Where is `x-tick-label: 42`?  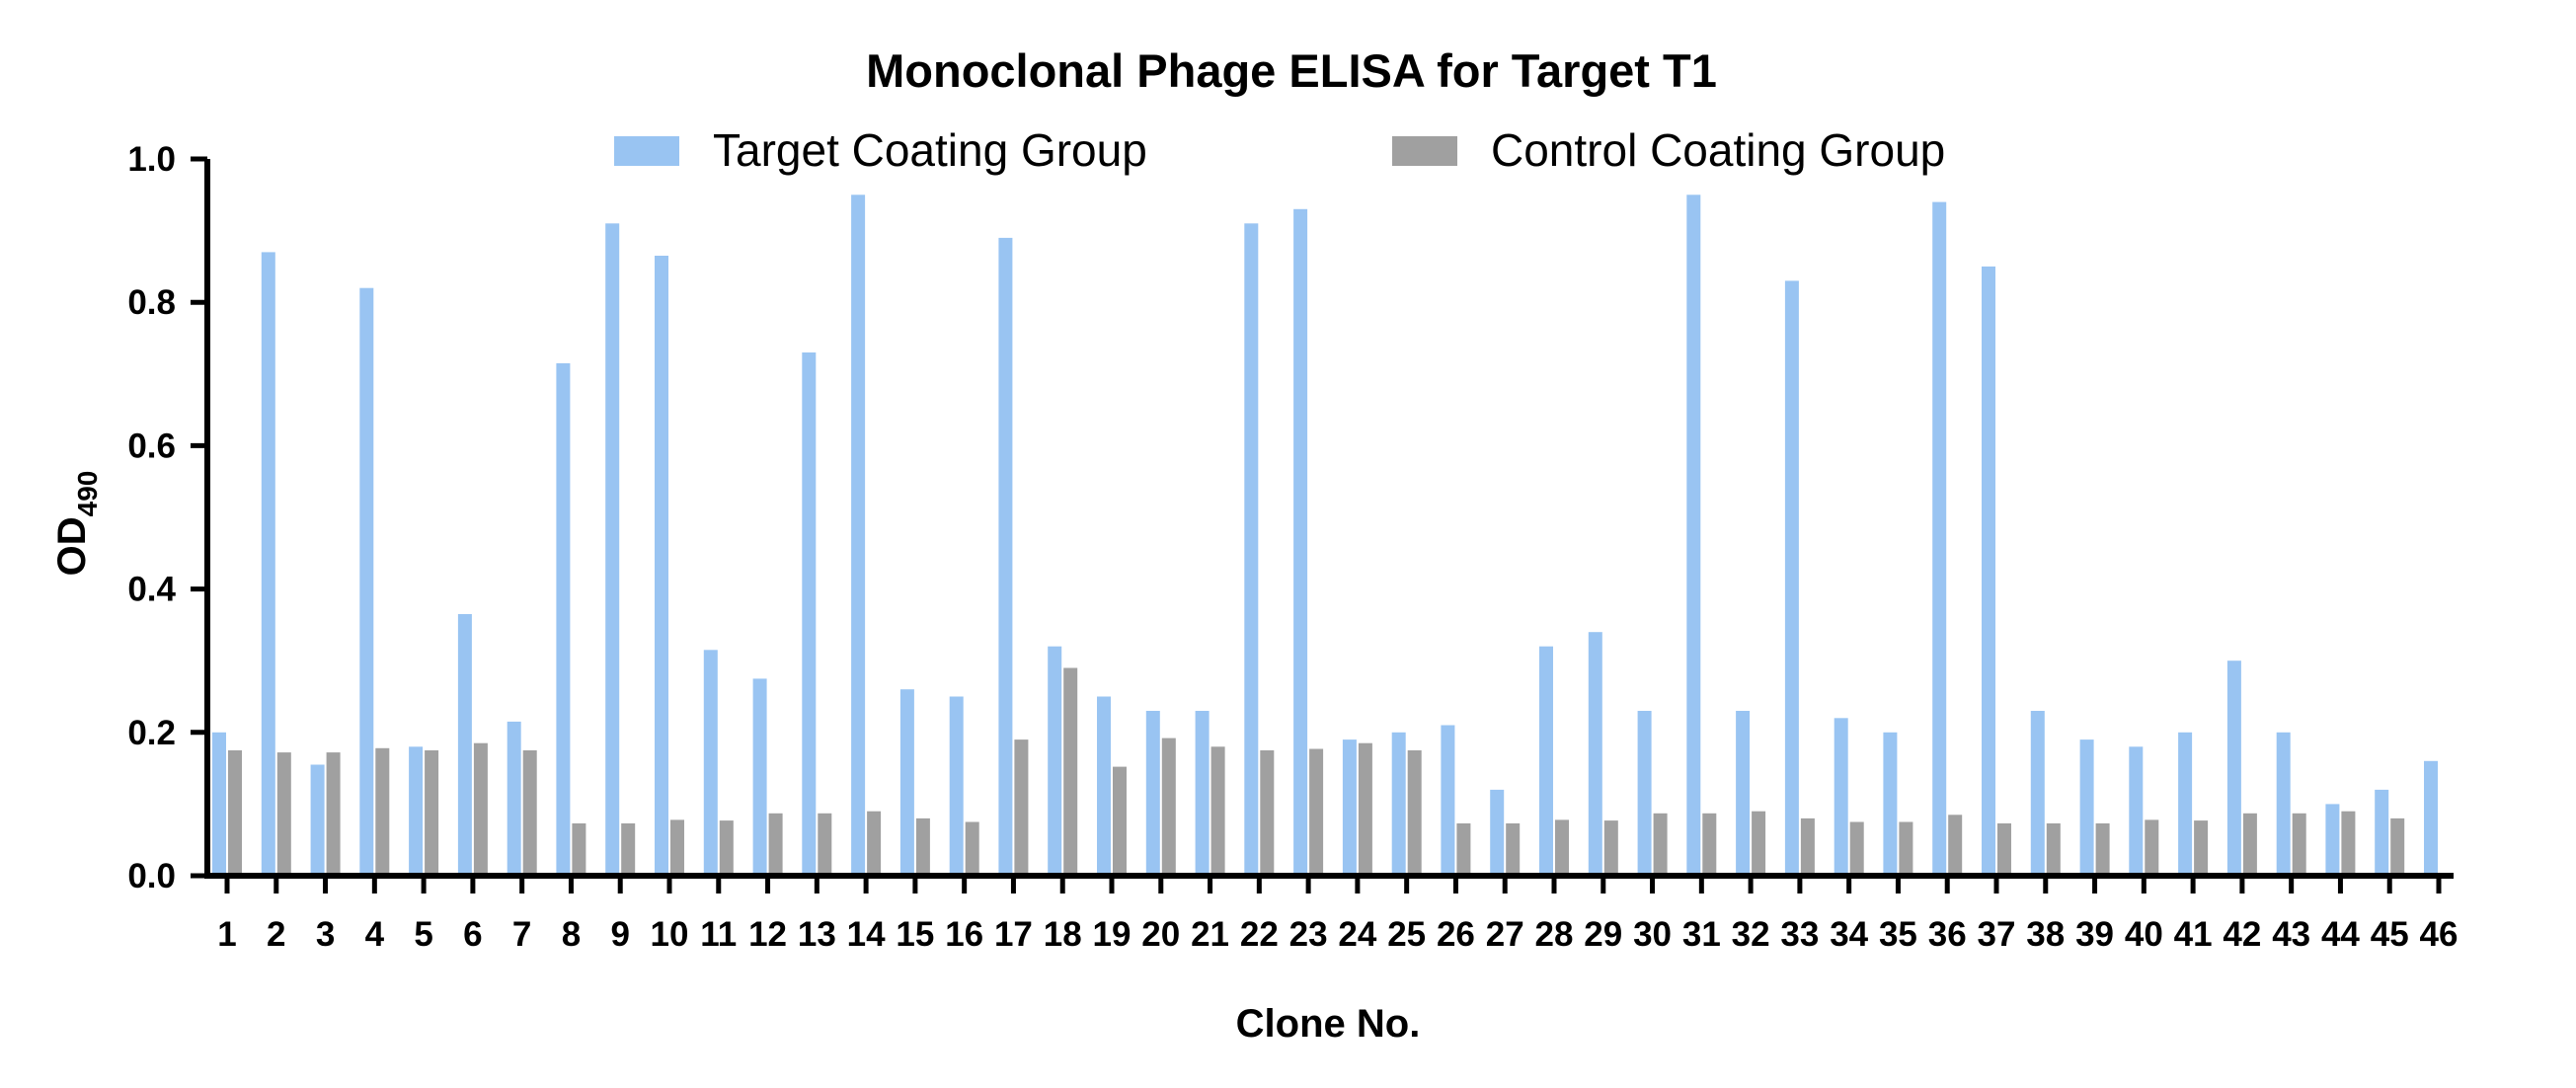
x-tick-label: 42 is located at coordinates (2242, 935).